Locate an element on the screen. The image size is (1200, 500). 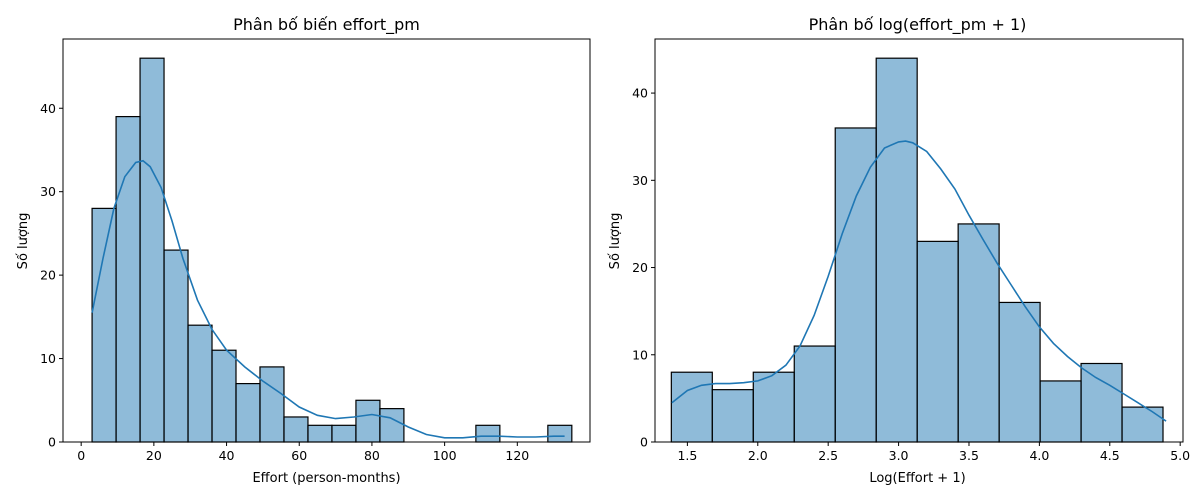
x-tick-label: 4.0 is located at coordinates (1039, 455).